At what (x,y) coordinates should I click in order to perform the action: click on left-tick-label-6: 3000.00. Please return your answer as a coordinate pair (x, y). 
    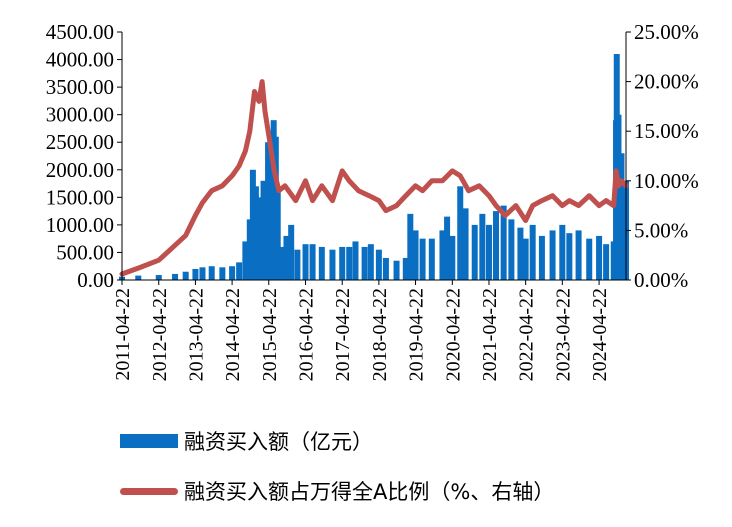
    Looking at the image, I should click on (80, 115).